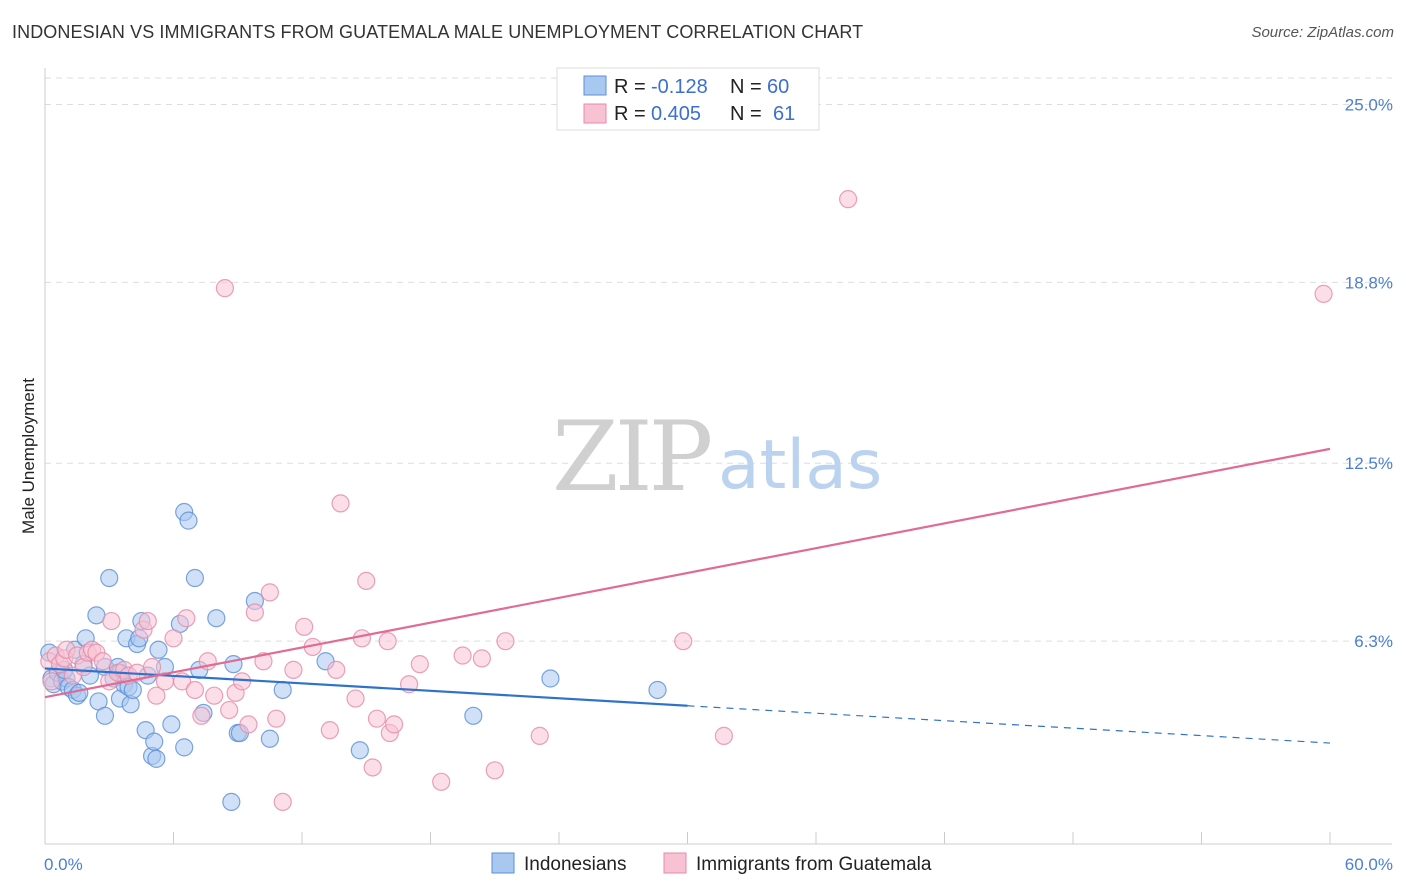  I want to click on x-tick-labels: 0.0% 60.0%, so click(718, 864).